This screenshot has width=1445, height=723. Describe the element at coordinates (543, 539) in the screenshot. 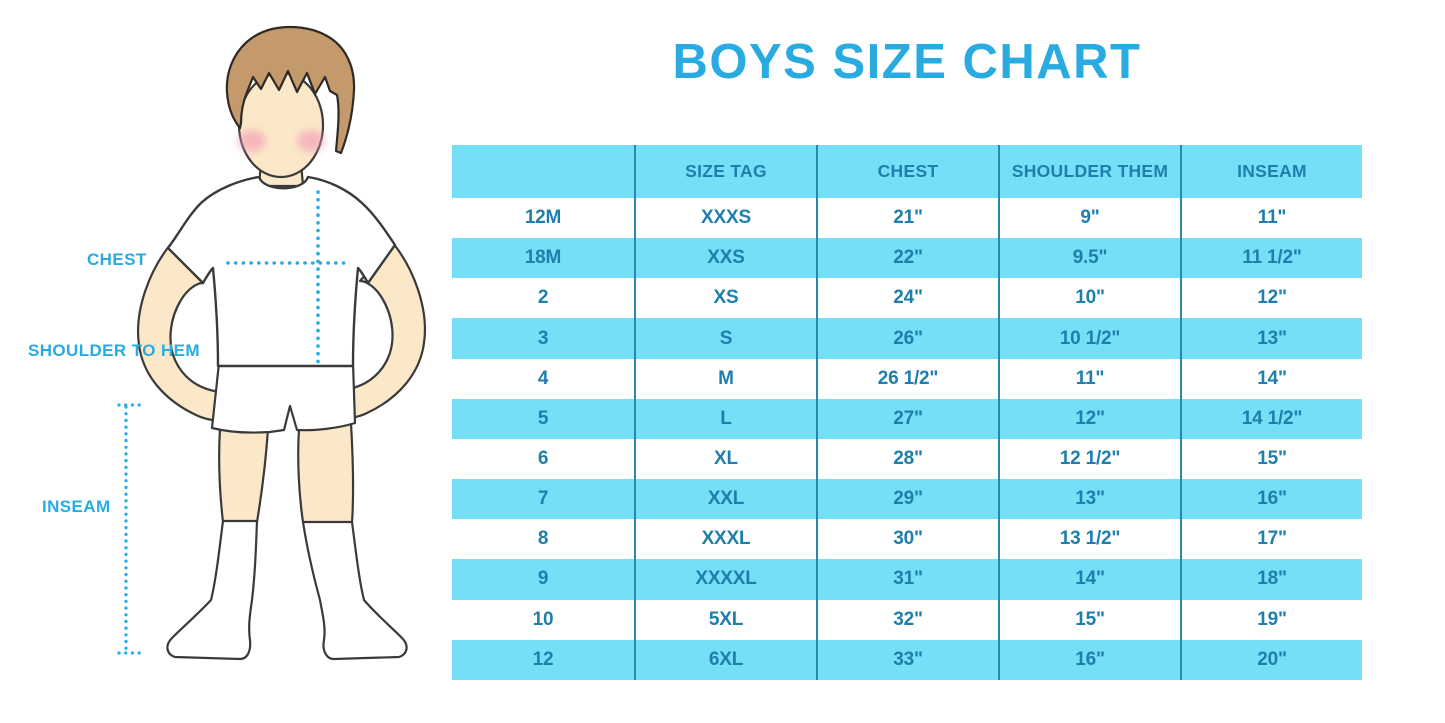

I see `table-cell: 8` at that location.